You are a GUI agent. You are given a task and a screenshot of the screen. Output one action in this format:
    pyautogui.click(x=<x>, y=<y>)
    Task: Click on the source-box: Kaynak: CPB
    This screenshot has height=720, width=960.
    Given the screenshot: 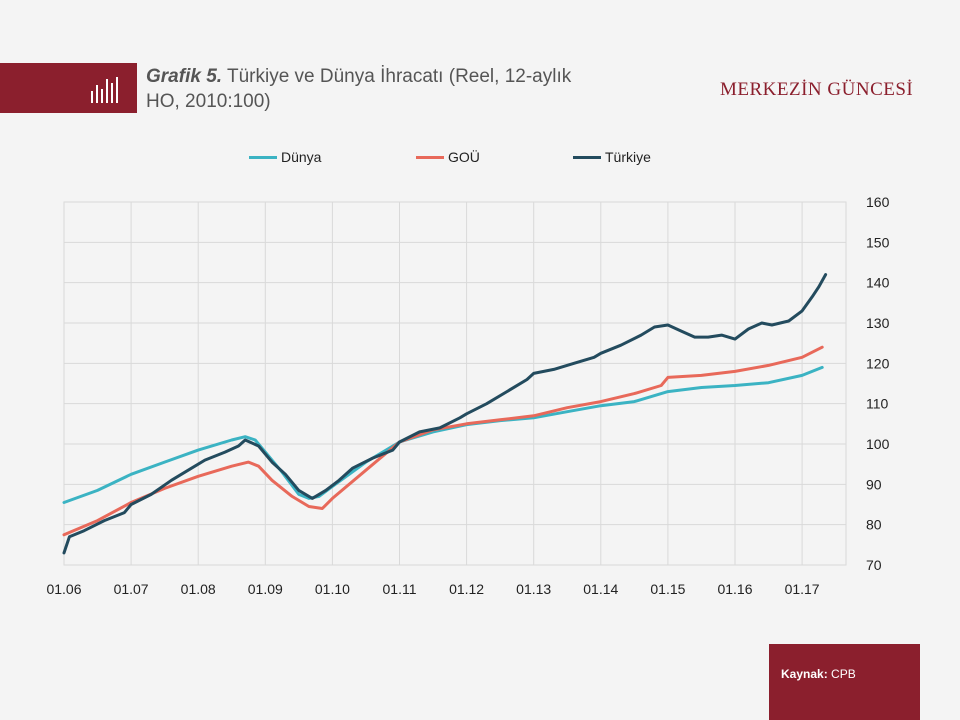 What is the action you would take?
    pyautogui.click(x=844, y=682)
    